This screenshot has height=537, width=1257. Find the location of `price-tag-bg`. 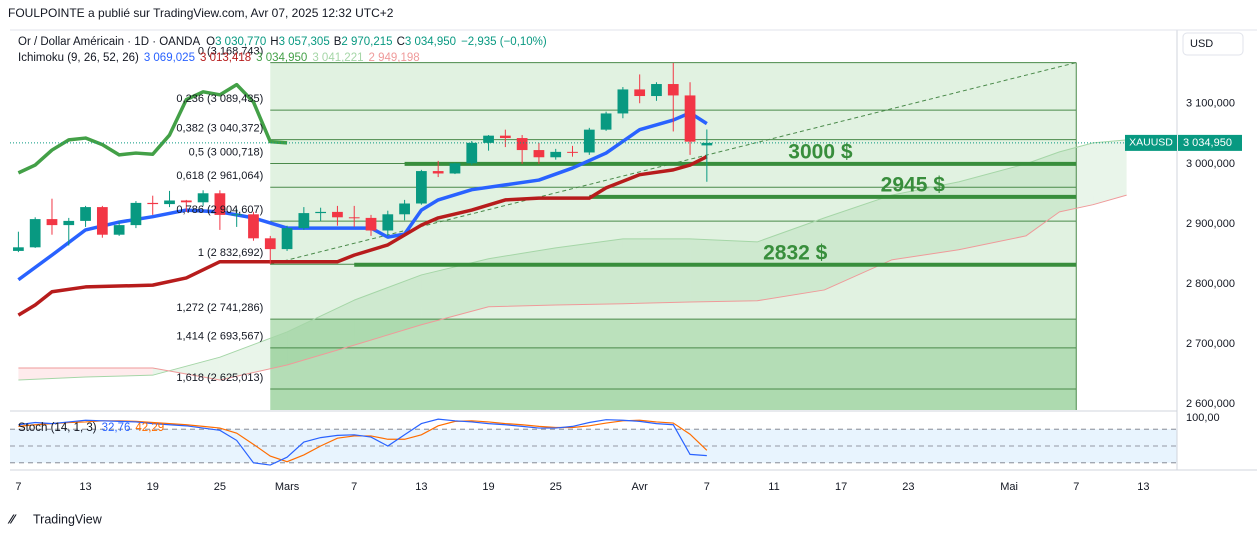

price-tag-bg is located at coordinates (1210, 142).